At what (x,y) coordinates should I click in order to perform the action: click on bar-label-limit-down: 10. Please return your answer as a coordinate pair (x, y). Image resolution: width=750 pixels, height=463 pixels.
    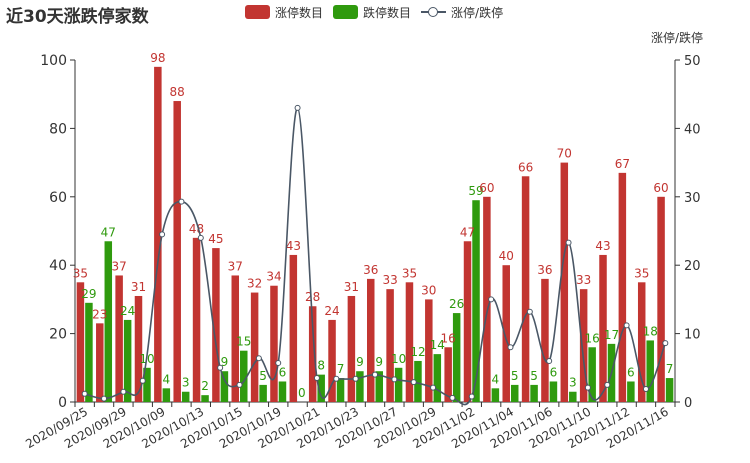
    Looking at the image, I should click on (398, 359).